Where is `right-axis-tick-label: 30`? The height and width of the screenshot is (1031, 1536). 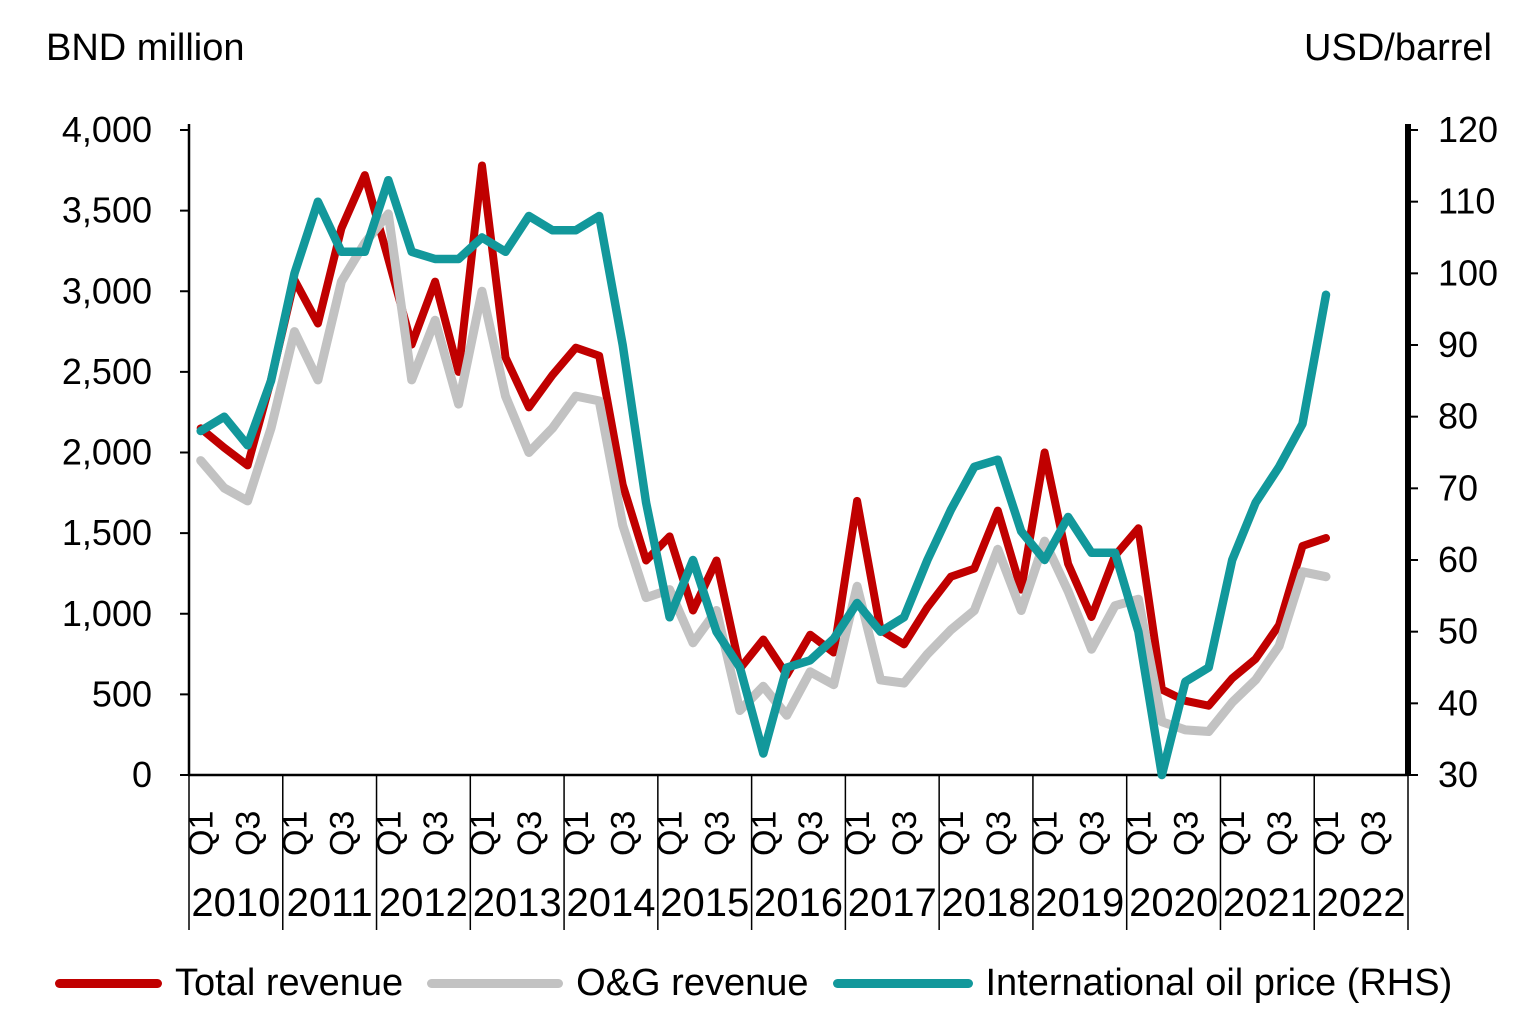 right-axis-tick-label: 30 is located at coordinates (1458, 774).